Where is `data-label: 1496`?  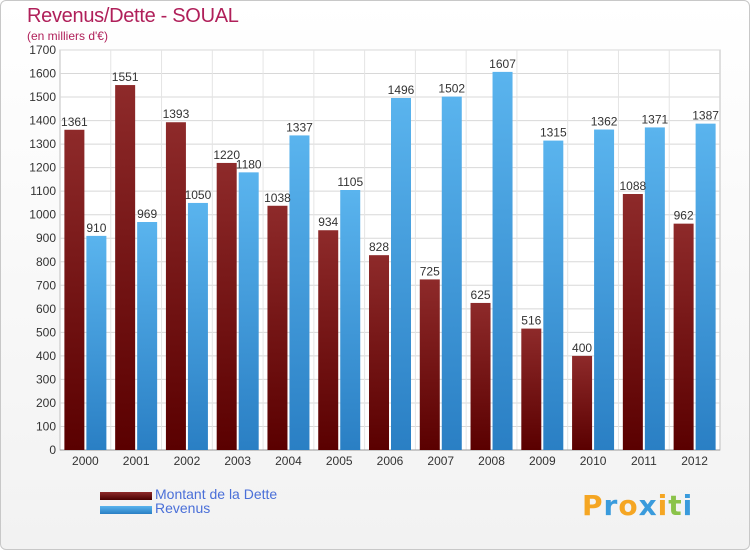 data-label: 1496 is located at coordinates (401, 90).